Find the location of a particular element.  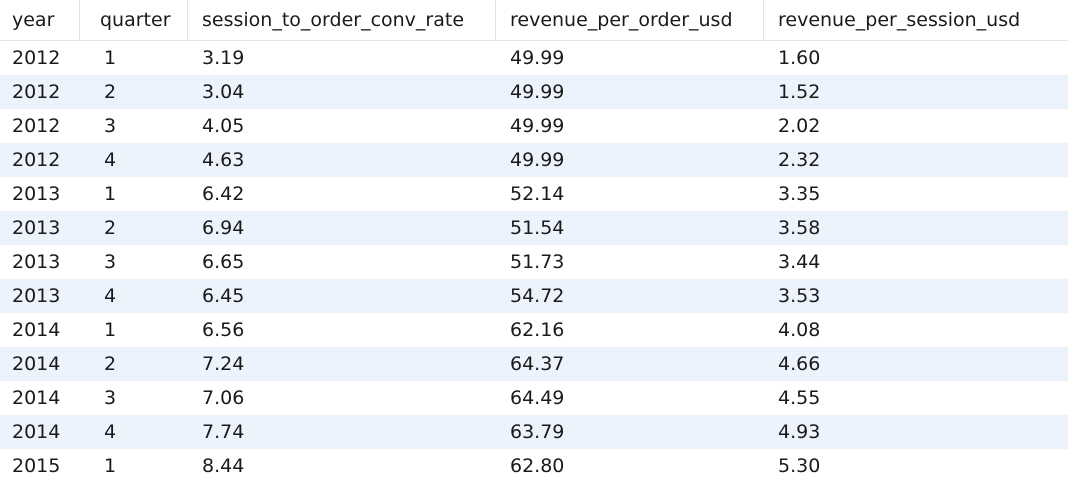

cell-revenue-per-session: 2.02 is located at coordinates (799, 126).